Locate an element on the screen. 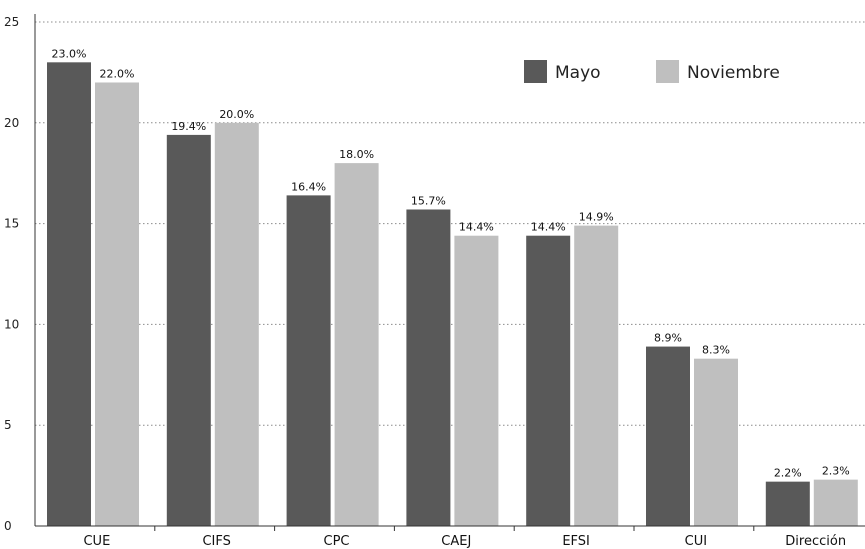 The height and width of the screenshot is (549, 865). data-label: 8.9% is located at coordinates (668, 338).